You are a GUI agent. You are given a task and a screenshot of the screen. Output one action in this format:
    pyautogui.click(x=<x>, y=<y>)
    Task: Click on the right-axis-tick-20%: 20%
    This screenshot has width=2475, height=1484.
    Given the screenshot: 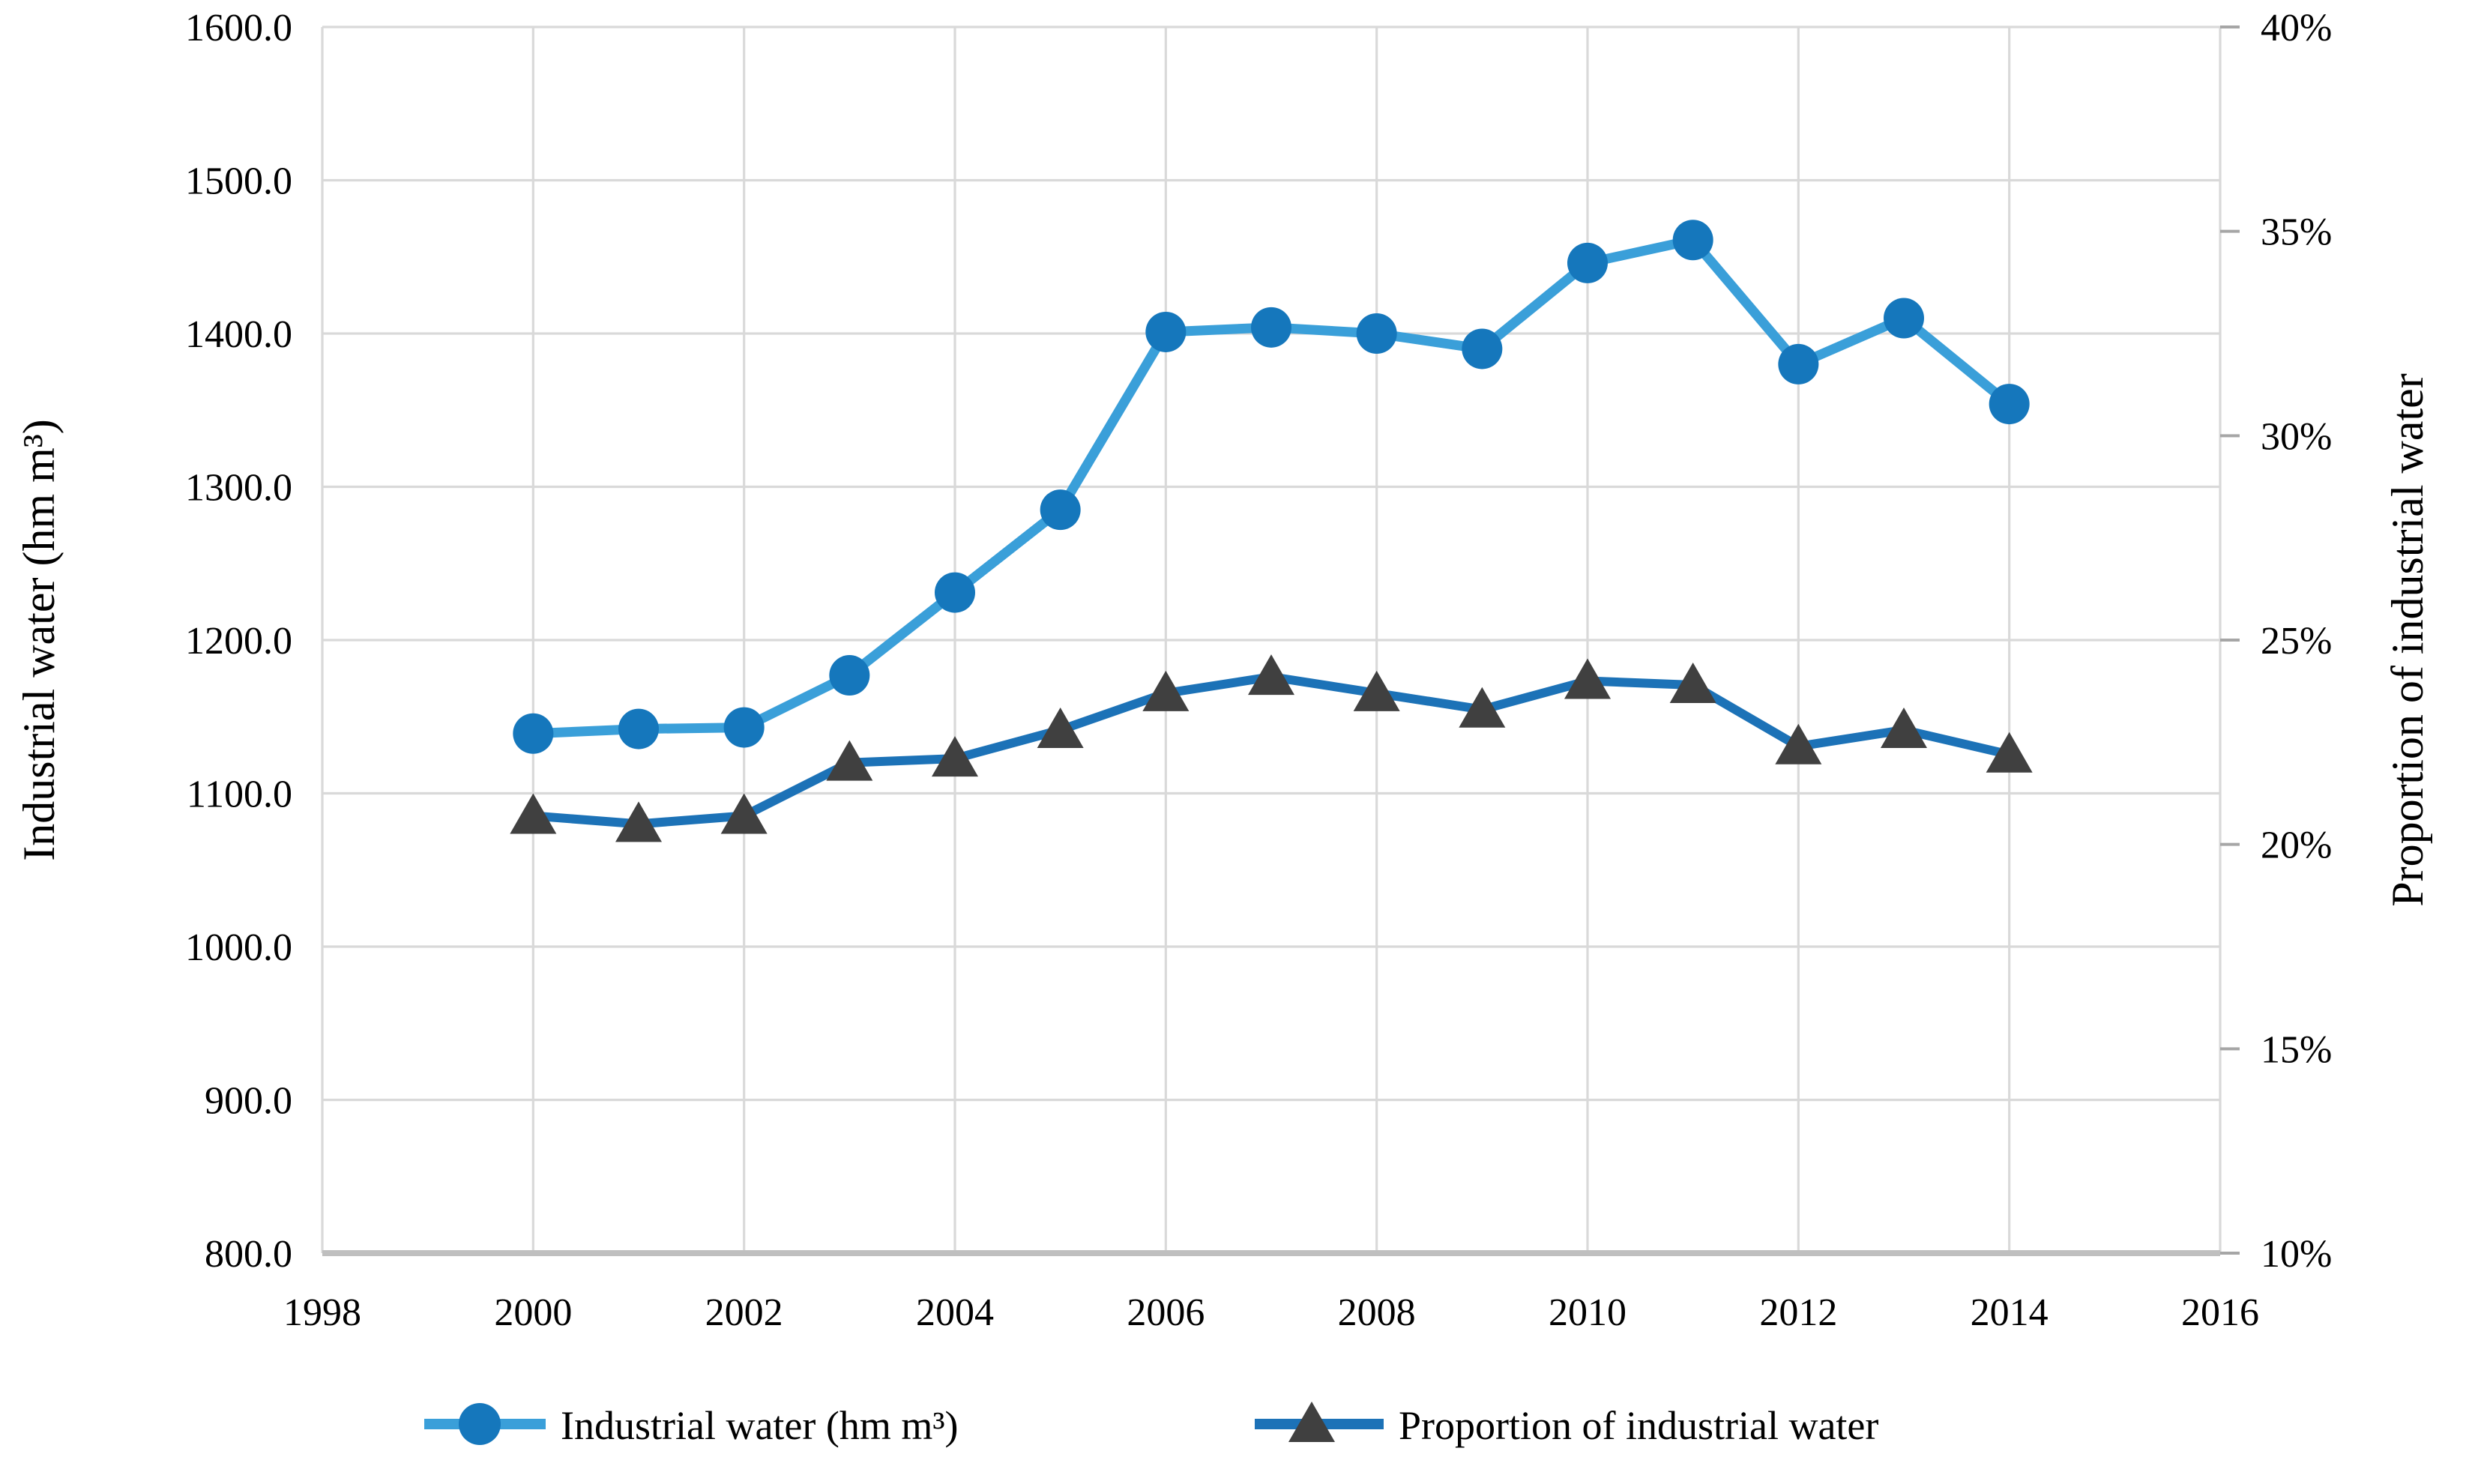 What is the action you would take?
    pyautogui.click(x=2296, y=845)
    